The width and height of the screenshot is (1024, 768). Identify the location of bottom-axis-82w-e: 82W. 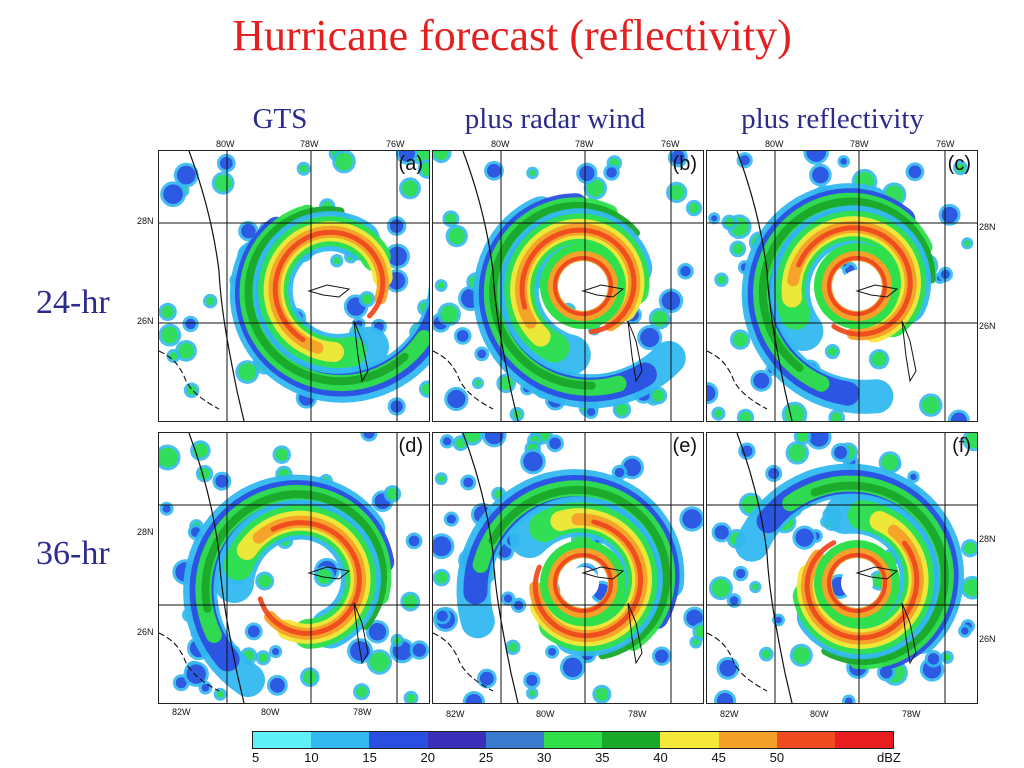
(455, 714).